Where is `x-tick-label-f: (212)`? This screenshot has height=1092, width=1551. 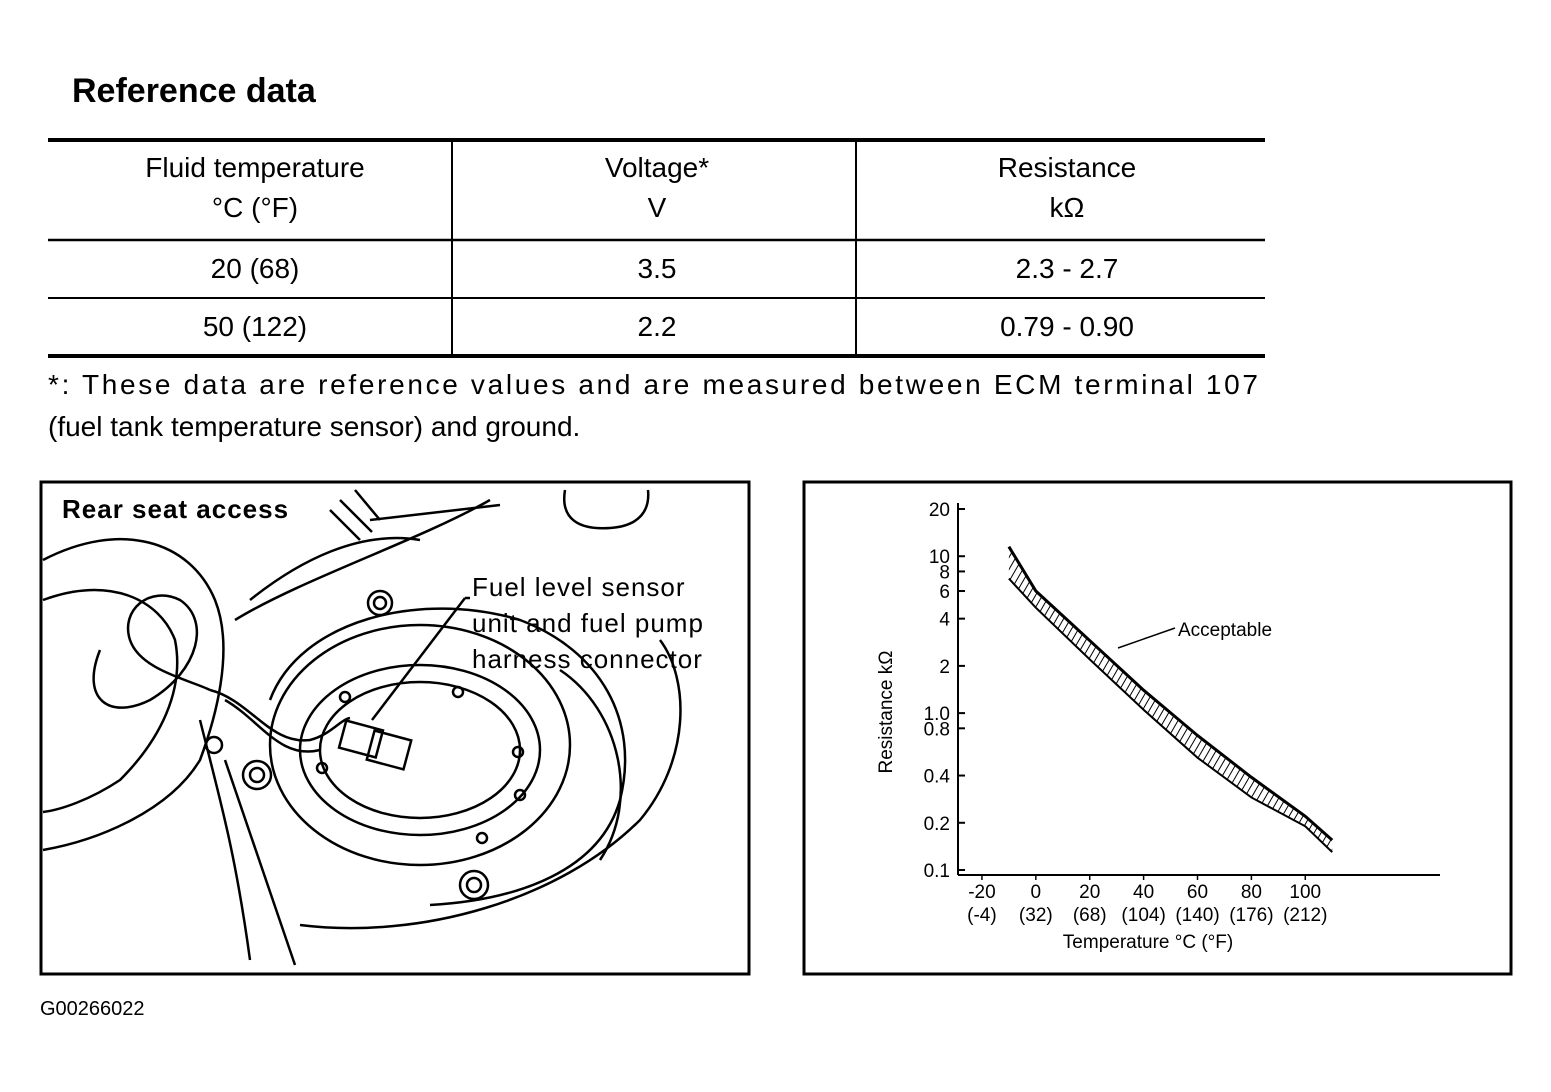
x-tick-label-f: (212) is located at coordinates (1305, 915).